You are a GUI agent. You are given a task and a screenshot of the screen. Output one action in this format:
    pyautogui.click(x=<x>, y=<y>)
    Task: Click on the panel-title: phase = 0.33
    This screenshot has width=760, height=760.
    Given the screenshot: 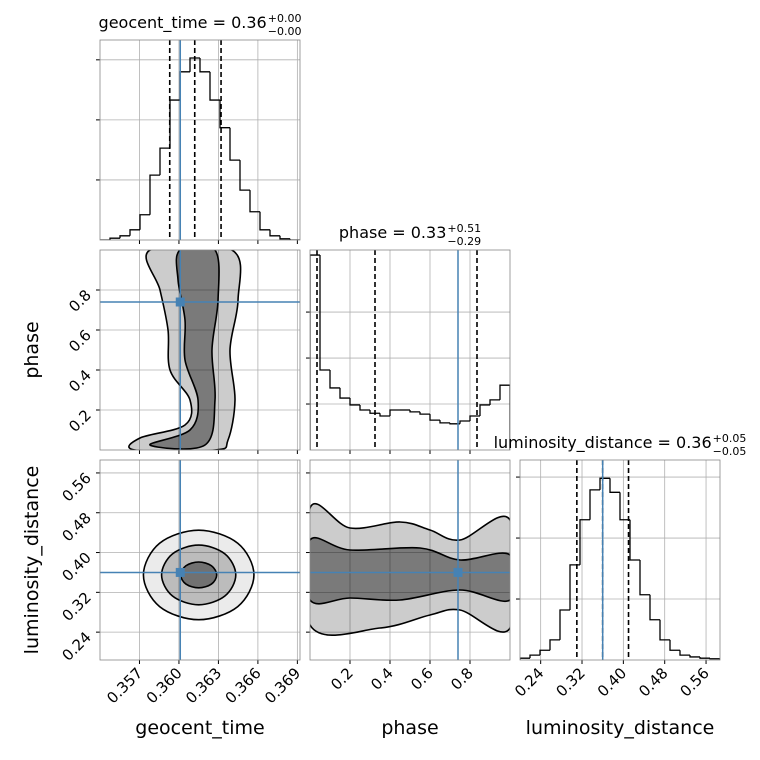 What is the action you would take?
    pyautogui.click(x=392, y=232)
    